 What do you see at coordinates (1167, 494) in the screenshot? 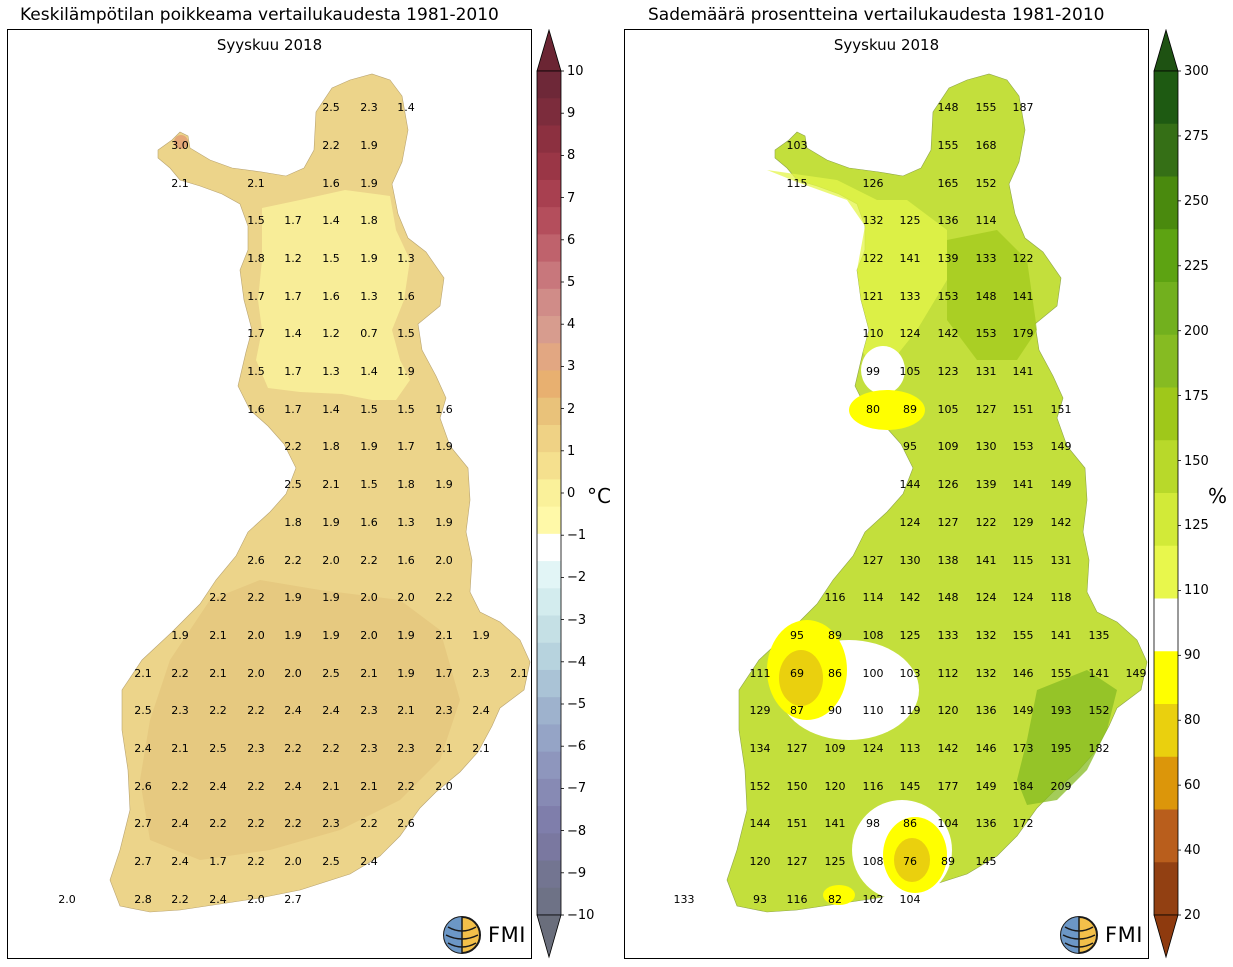
I see `precipitation-colorbar` at bounding box center [1167, 494].